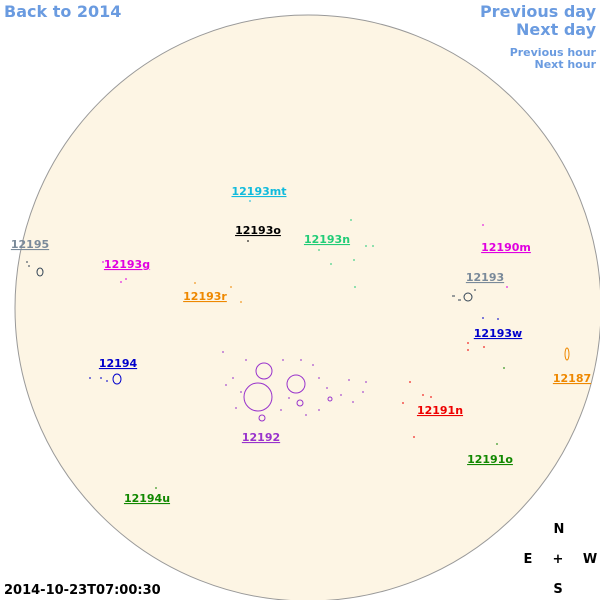 The width and height of the screenshot is (600, 600). I want to click on compass-center: +, so click(558, 559).